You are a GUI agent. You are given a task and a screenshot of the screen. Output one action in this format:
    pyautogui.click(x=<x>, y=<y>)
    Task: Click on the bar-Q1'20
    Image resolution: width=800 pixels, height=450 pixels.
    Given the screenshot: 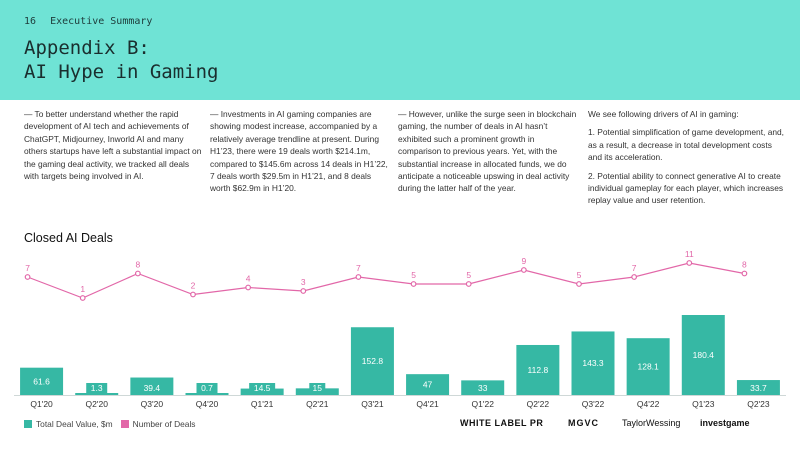 What is the action you would take?
    pyautogui.click(x=42, y=381)
    